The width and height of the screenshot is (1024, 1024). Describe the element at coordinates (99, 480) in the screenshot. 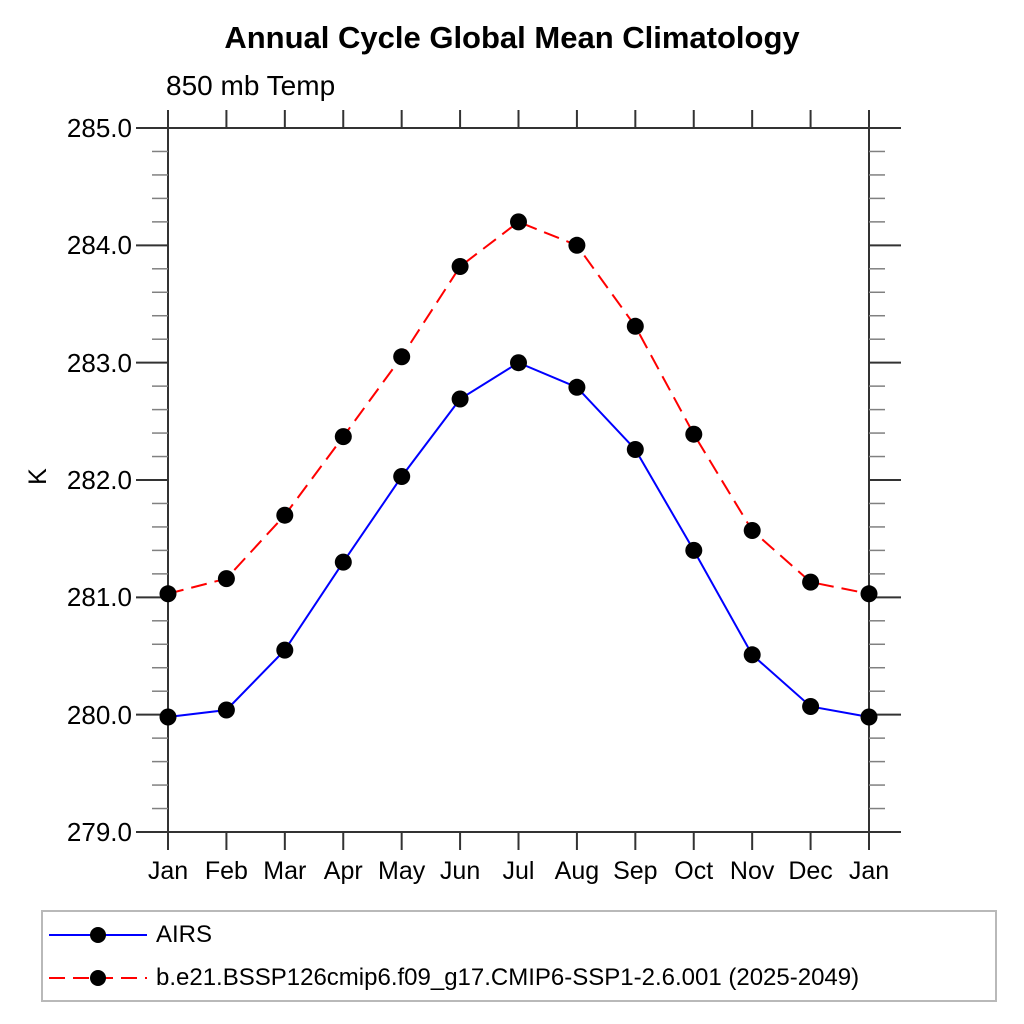

I see `y-tick-label: 282.0` at that location.